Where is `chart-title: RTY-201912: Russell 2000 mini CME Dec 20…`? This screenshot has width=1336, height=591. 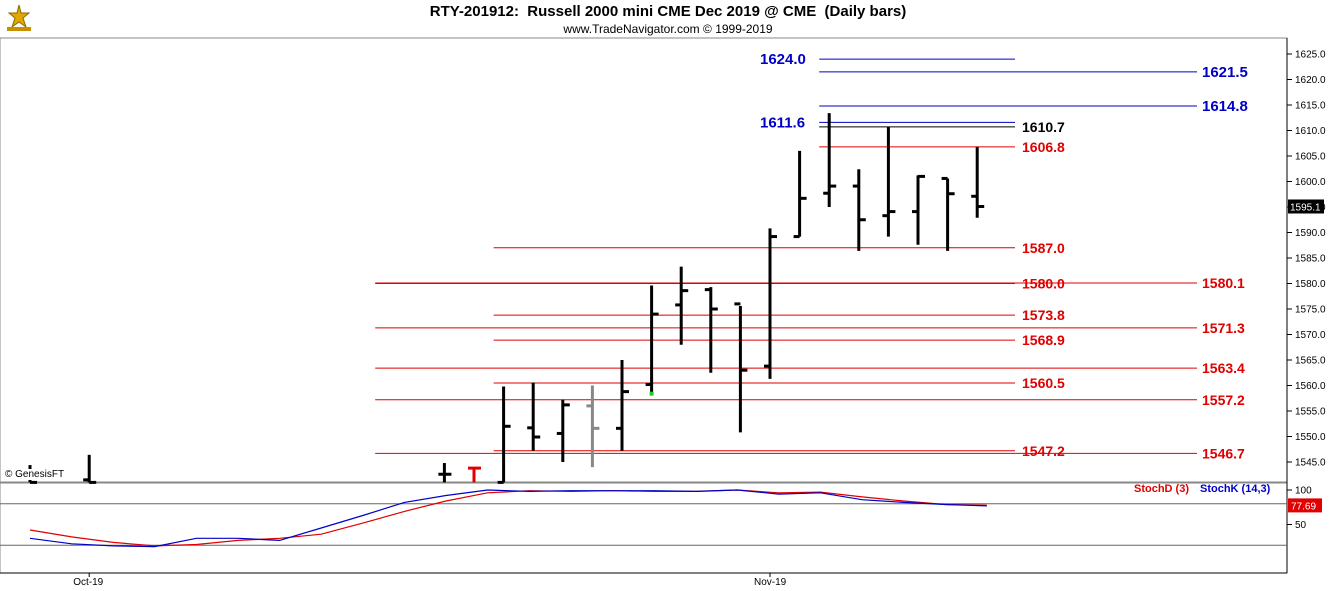
chart-title: RTY-201912: Russell 2000 mini CME Dec 20… is located at coordinates (668, 11).